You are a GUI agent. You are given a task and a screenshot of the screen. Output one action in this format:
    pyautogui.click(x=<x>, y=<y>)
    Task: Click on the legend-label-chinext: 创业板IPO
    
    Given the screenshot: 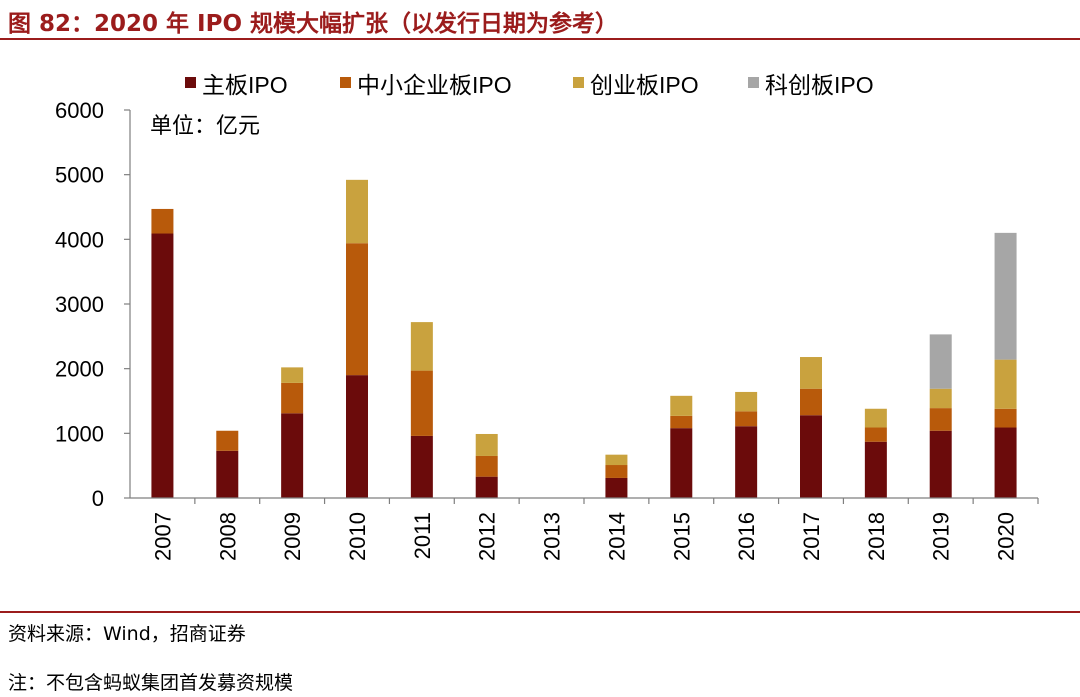 What is the action you would take?
    pyautogui.click(x=644, y=85)
    